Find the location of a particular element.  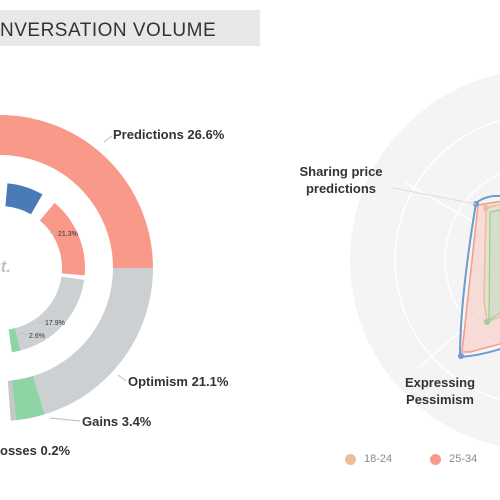

donut-center-label: Oct. is located at coordinates (5, 266).